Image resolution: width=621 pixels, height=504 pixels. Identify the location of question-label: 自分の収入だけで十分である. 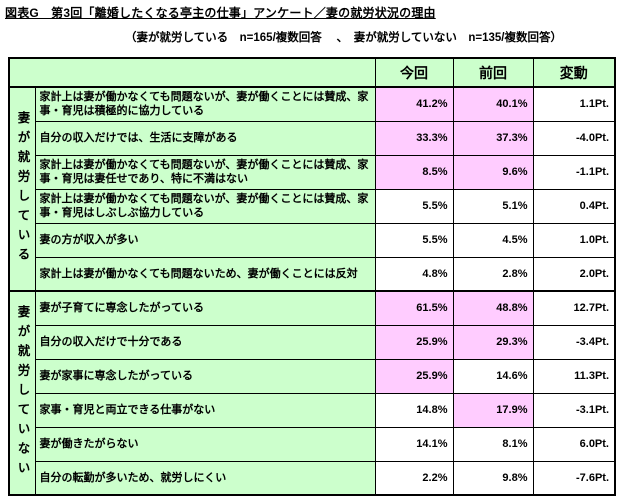
(205, 342).